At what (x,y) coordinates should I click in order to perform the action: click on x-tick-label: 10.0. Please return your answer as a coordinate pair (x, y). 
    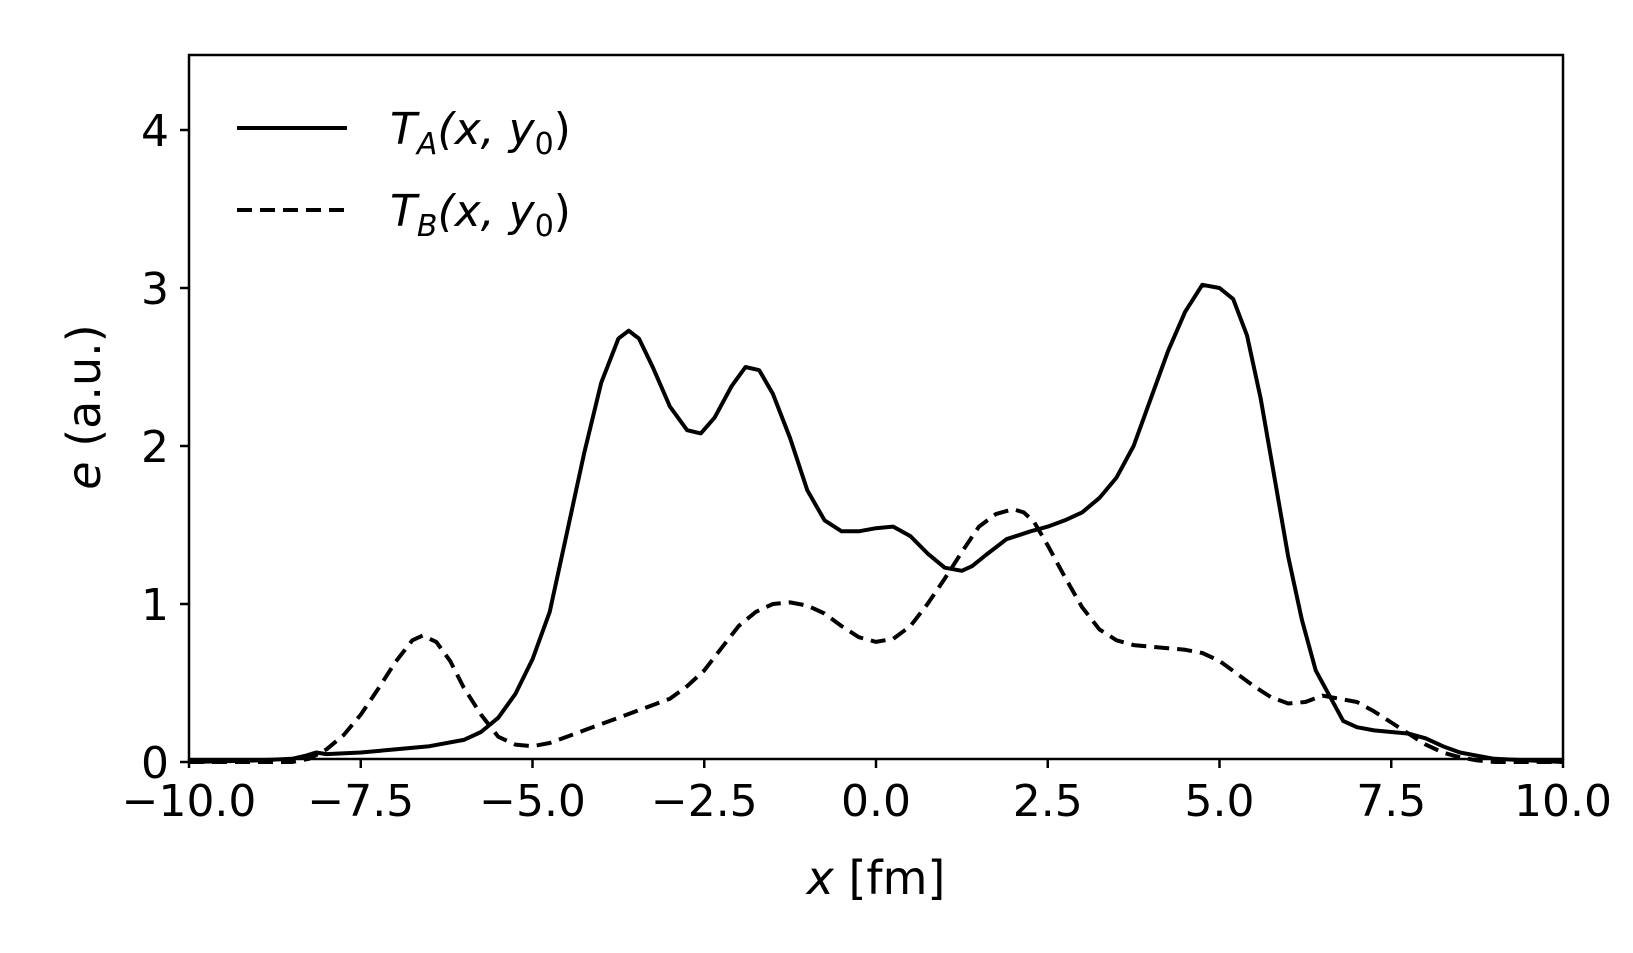
    Looking at the image, I should click on (1563, 801).